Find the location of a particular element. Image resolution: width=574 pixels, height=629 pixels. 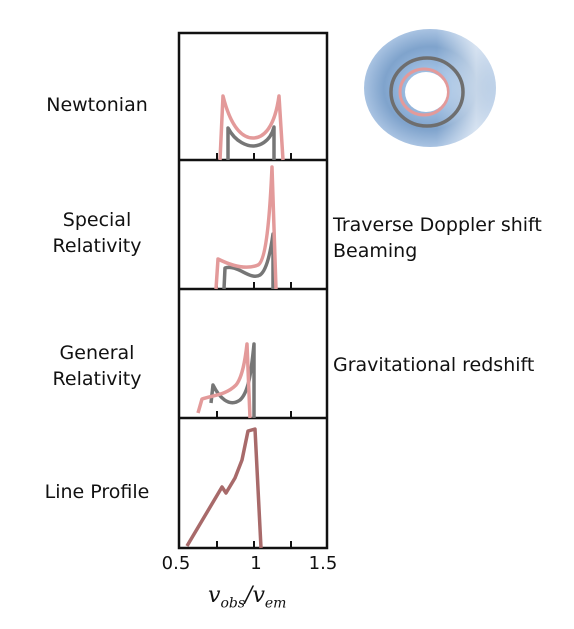

tick-label-1.5: 1.5 is located at coordinates (323, 563).